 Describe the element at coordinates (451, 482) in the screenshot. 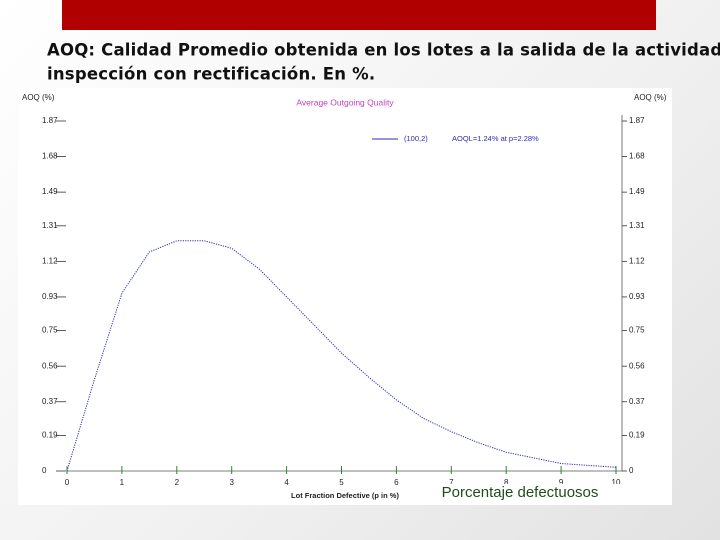

I see `x-tick-label: 7` at that location.